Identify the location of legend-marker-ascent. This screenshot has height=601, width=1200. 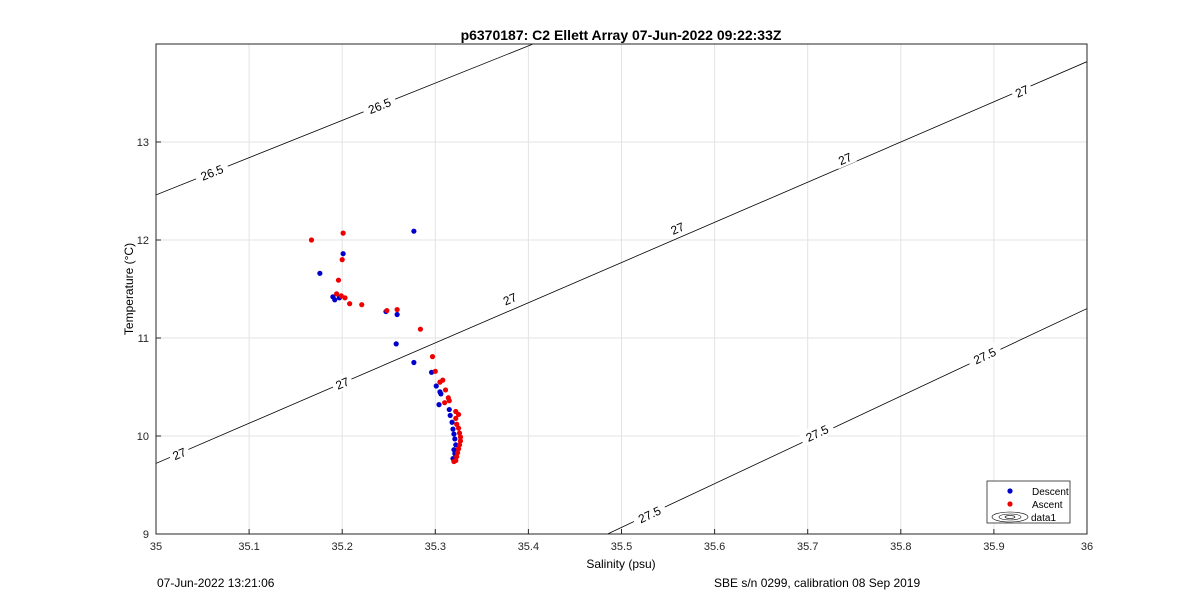
(1010, 504).